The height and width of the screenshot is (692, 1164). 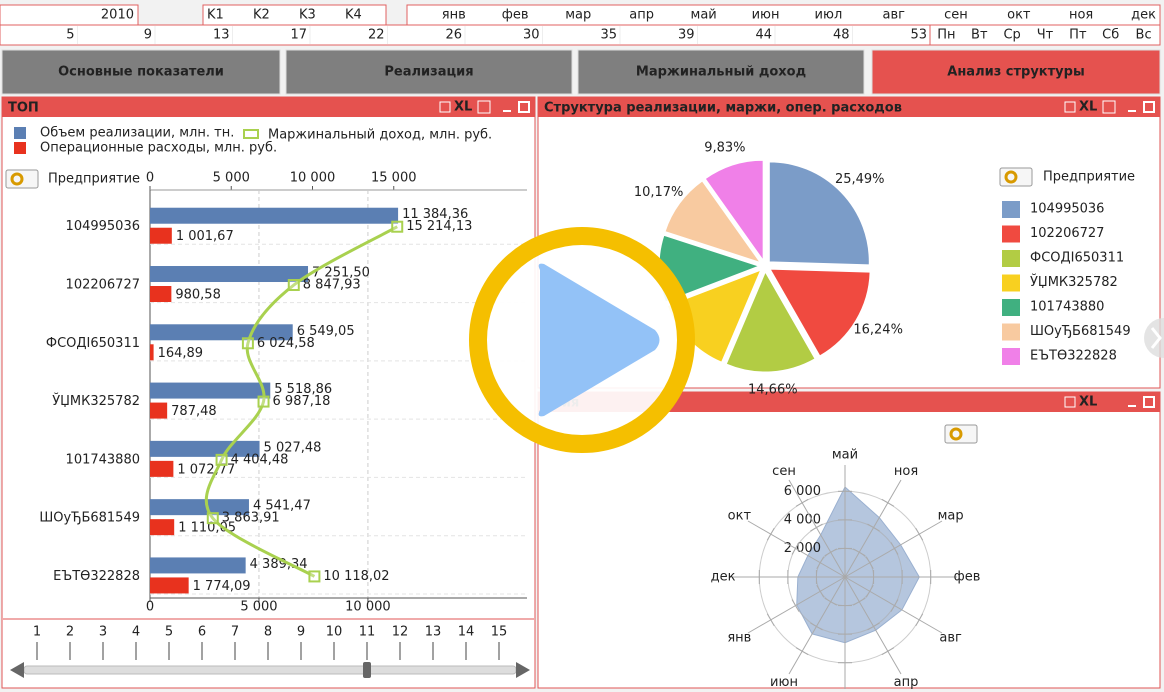 I want to click on slider-arrow-left, so click(x=17, y=670).